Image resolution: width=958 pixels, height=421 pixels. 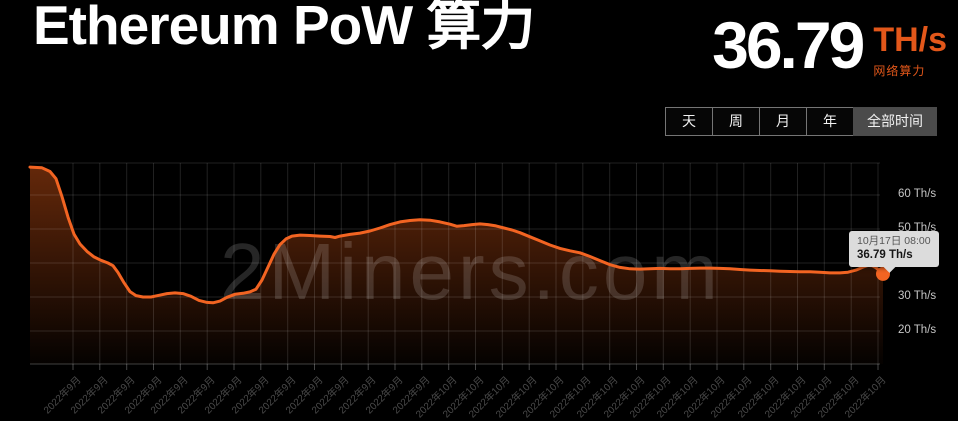 I want to click on range-button-0: 天, so click(x=689, y=121).